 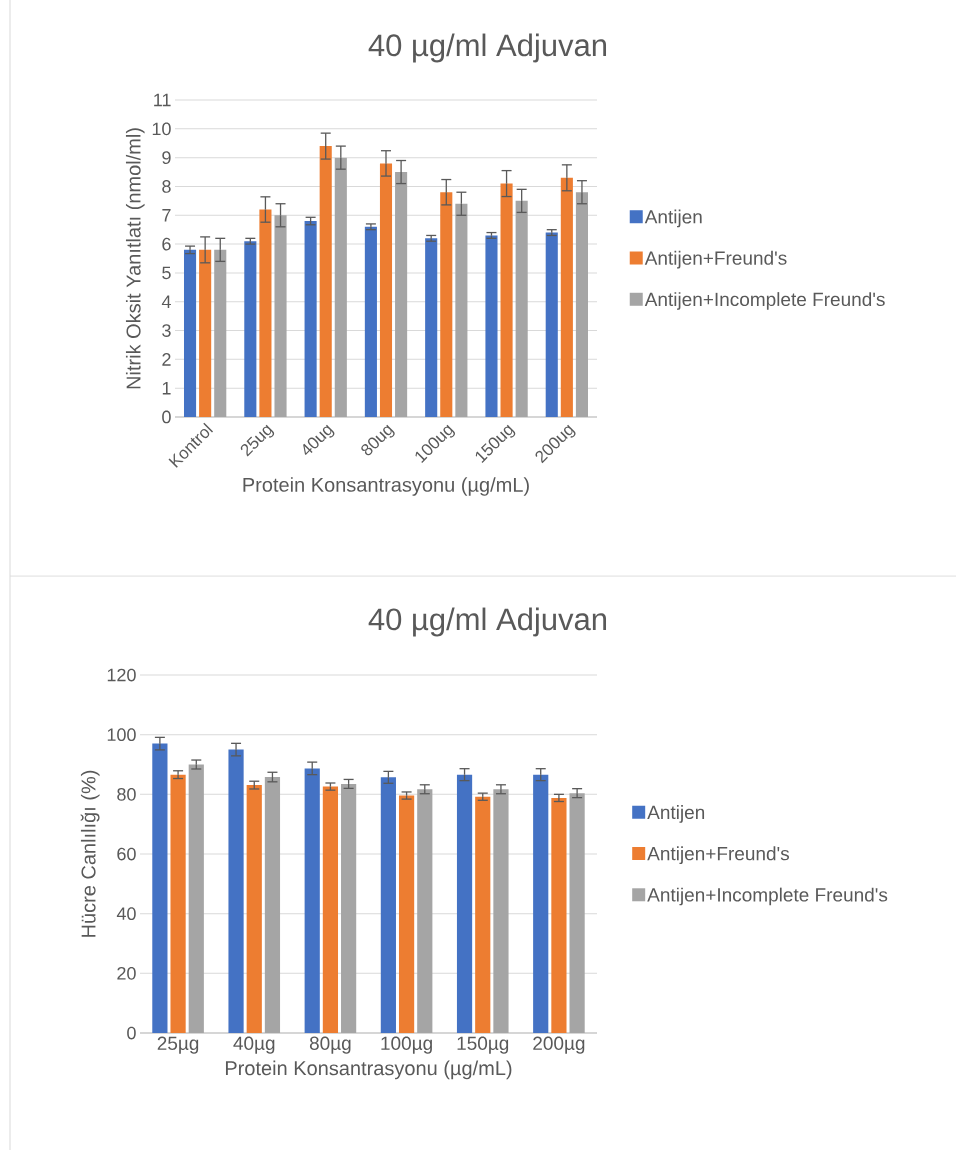 What do you see at coordinates (166, 215) in the screenshot?
I see `y-tick-label: 7` at bounding box center [166, 215].